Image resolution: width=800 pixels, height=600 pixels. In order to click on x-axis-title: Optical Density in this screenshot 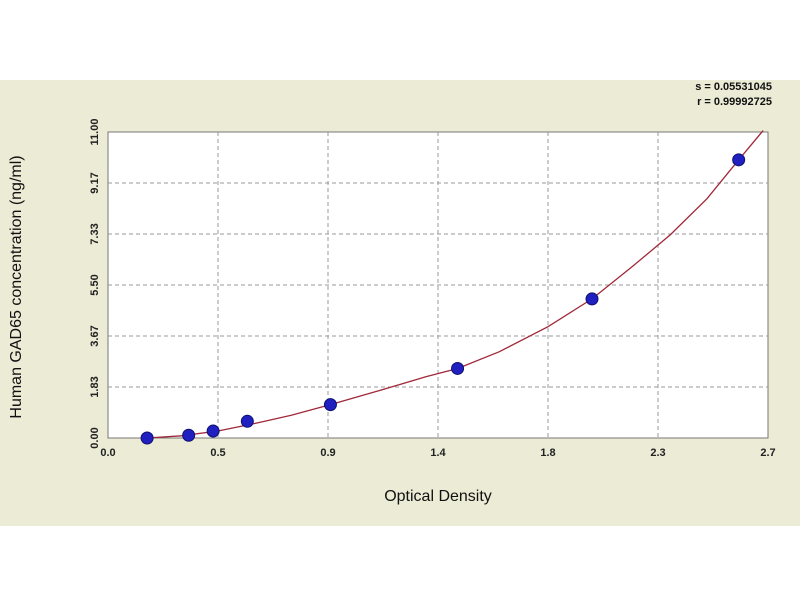, I will do `click(438, 496)`.